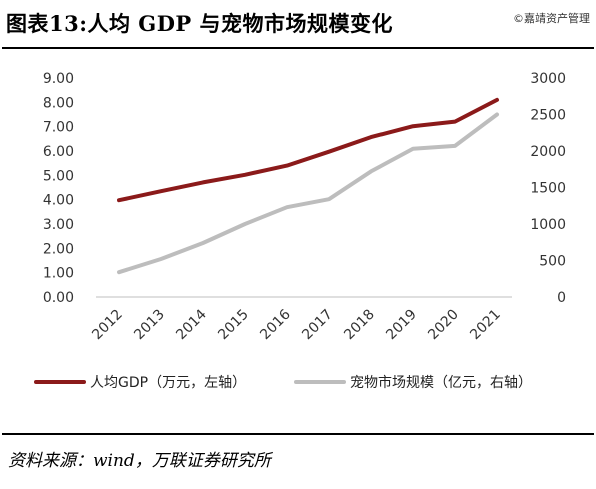 Image resolution: width=596 pixels, height=489 pixels. Describe the element at coordinates (441, 382) in the screenshot. I see `legend-label: 宠物市场规模（亿元，右轴）` at that location.